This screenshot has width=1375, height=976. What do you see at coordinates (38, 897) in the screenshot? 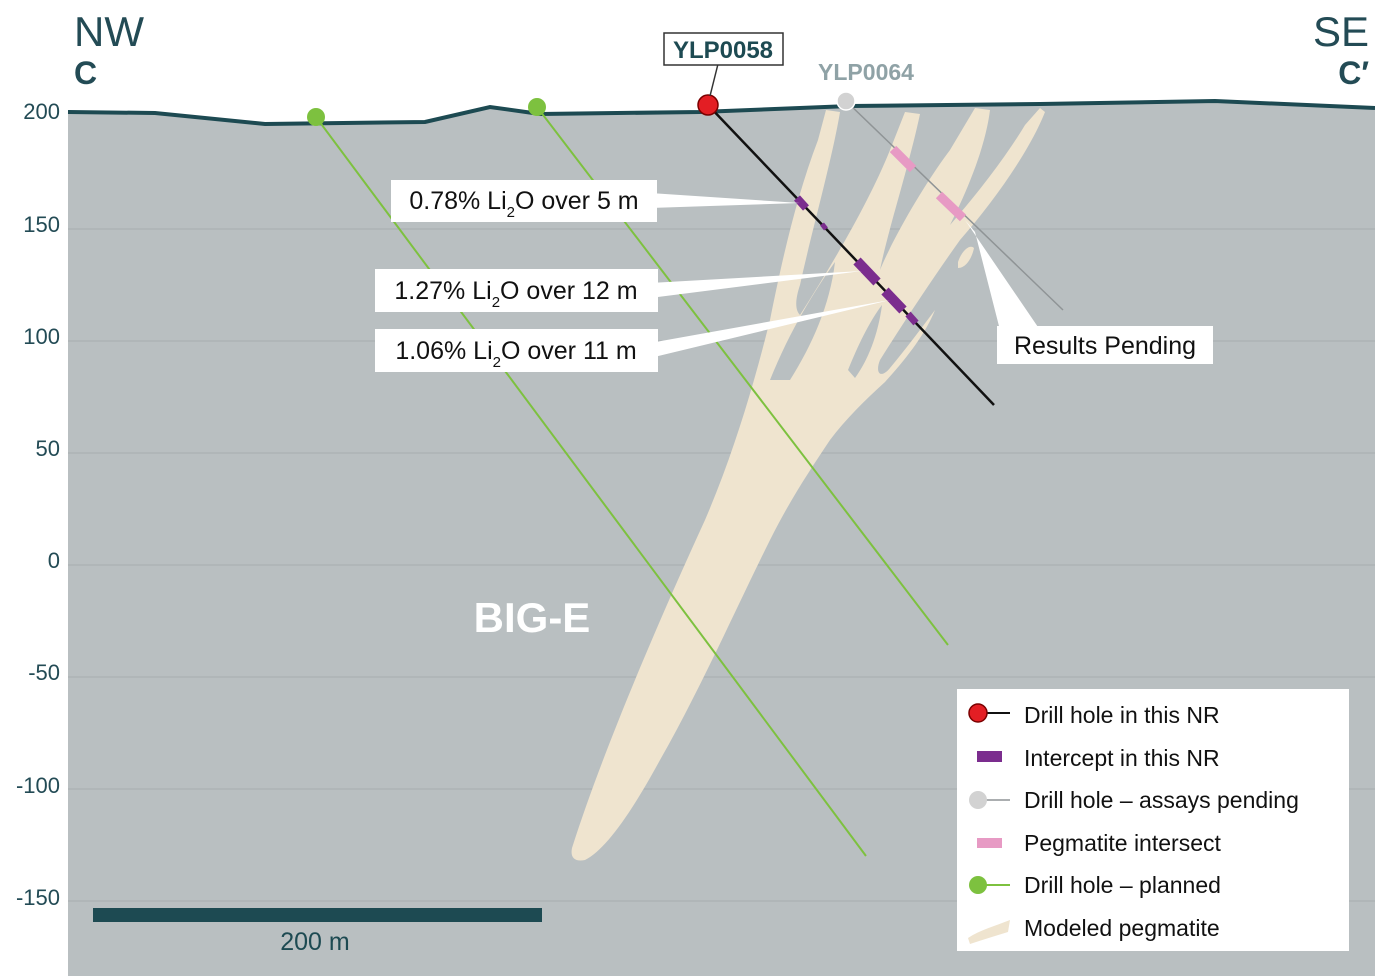
I see `axis-tick-label: -150` at bounding box center [38, 897].